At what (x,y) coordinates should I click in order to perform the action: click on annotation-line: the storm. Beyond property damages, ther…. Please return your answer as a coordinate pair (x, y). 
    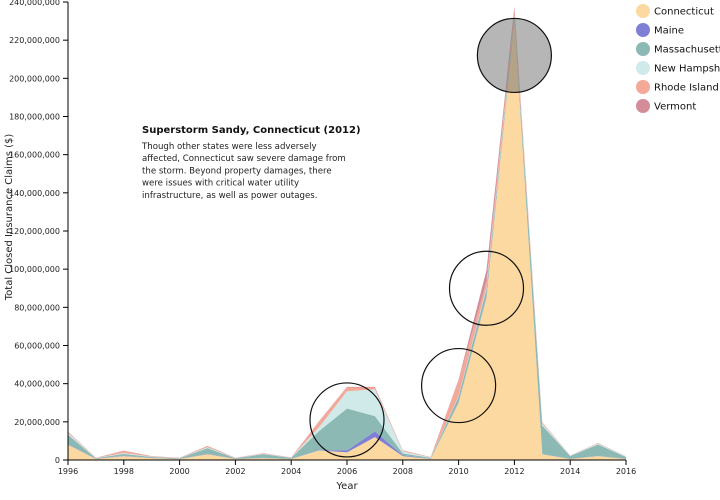
    Looking at the image, I should click on (237, 171).